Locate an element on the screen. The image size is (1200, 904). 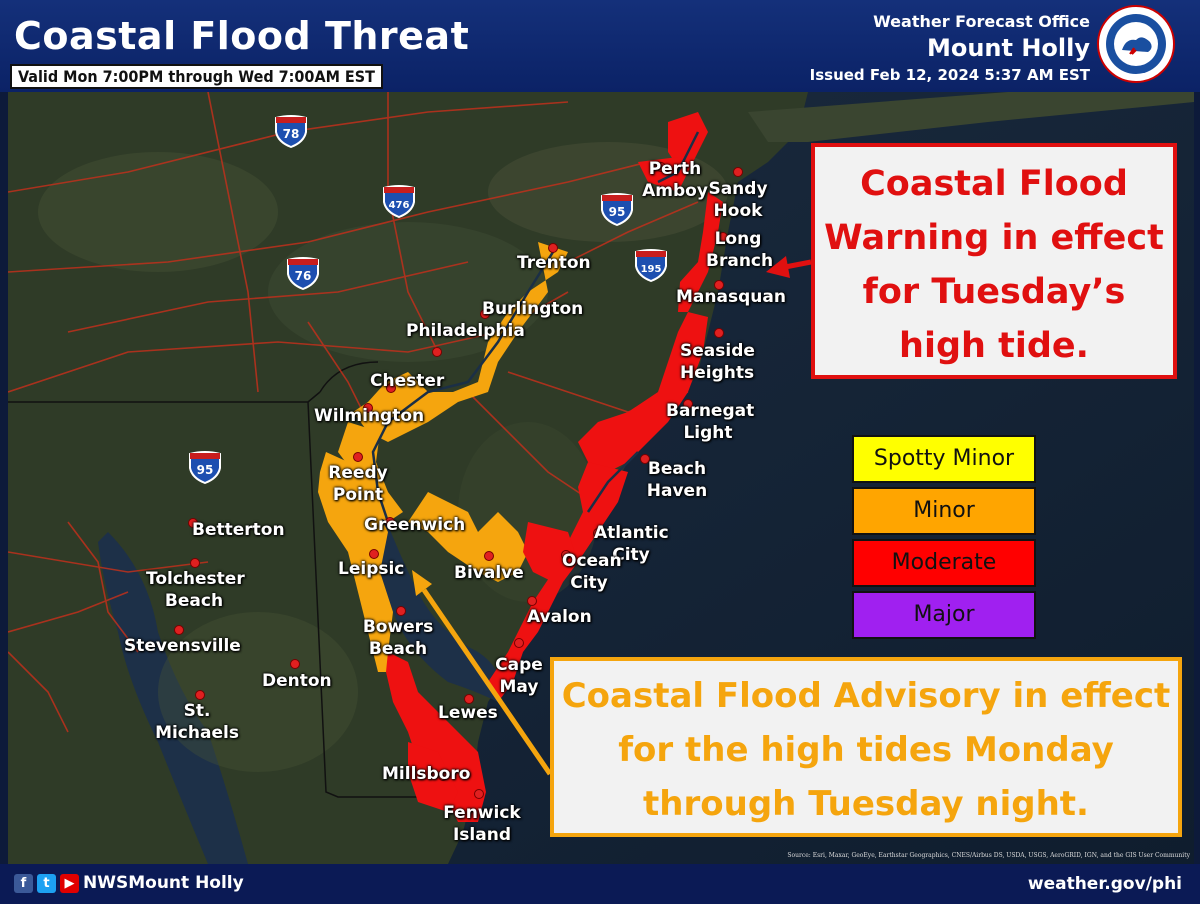
warning-line-3: for Tuesday’s is located at coordinates (994, 292).